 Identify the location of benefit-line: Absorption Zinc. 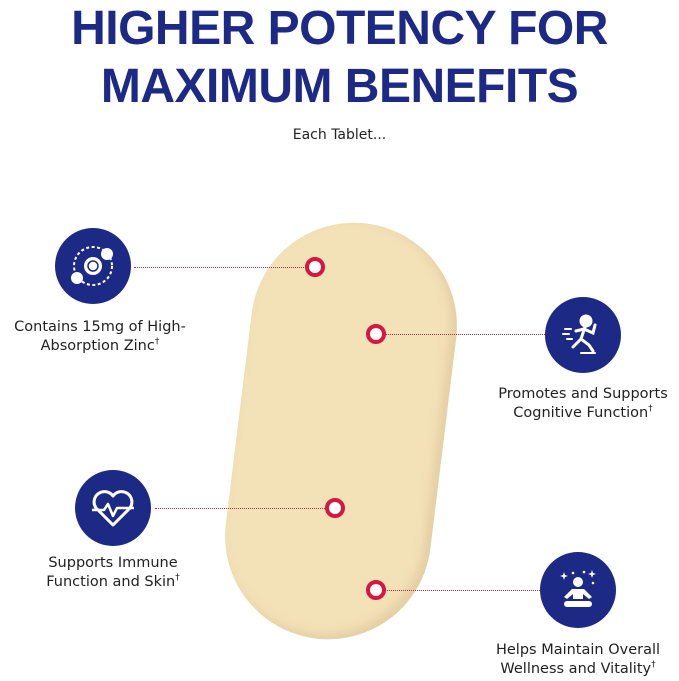
(97, 346).